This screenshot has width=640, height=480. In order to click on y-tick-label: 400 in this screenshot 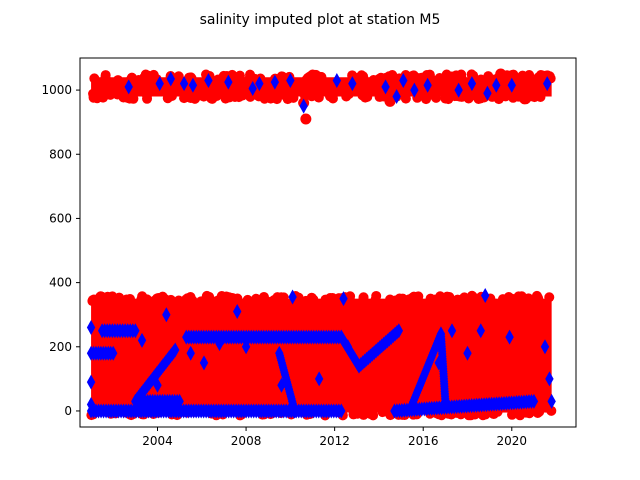, I will do `click(60, 283)`.